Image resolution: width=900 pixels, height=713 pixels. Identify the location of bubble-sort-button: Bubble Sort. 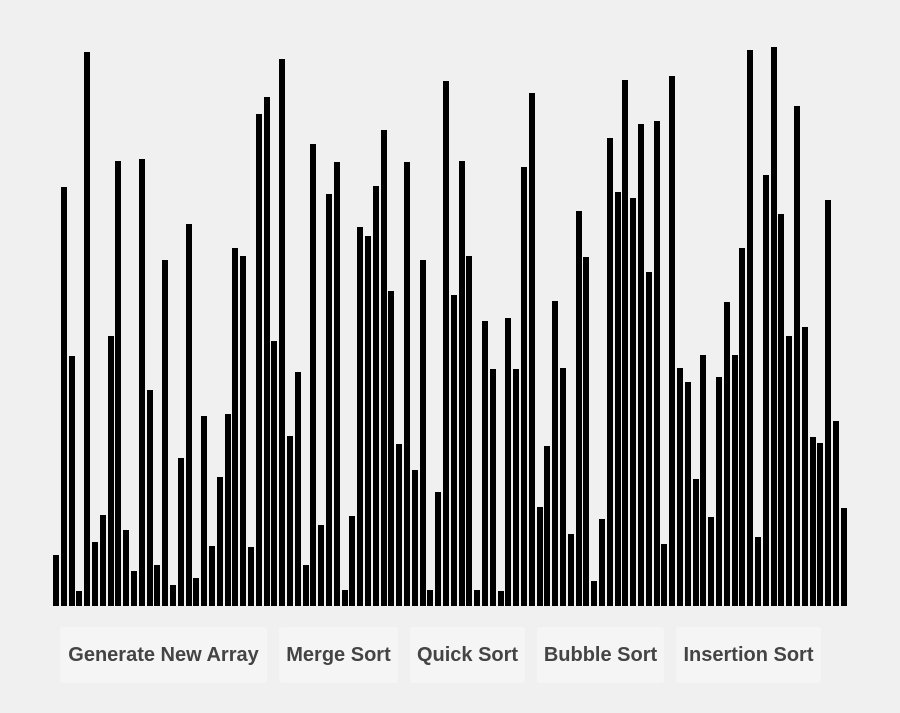
(600, 655).